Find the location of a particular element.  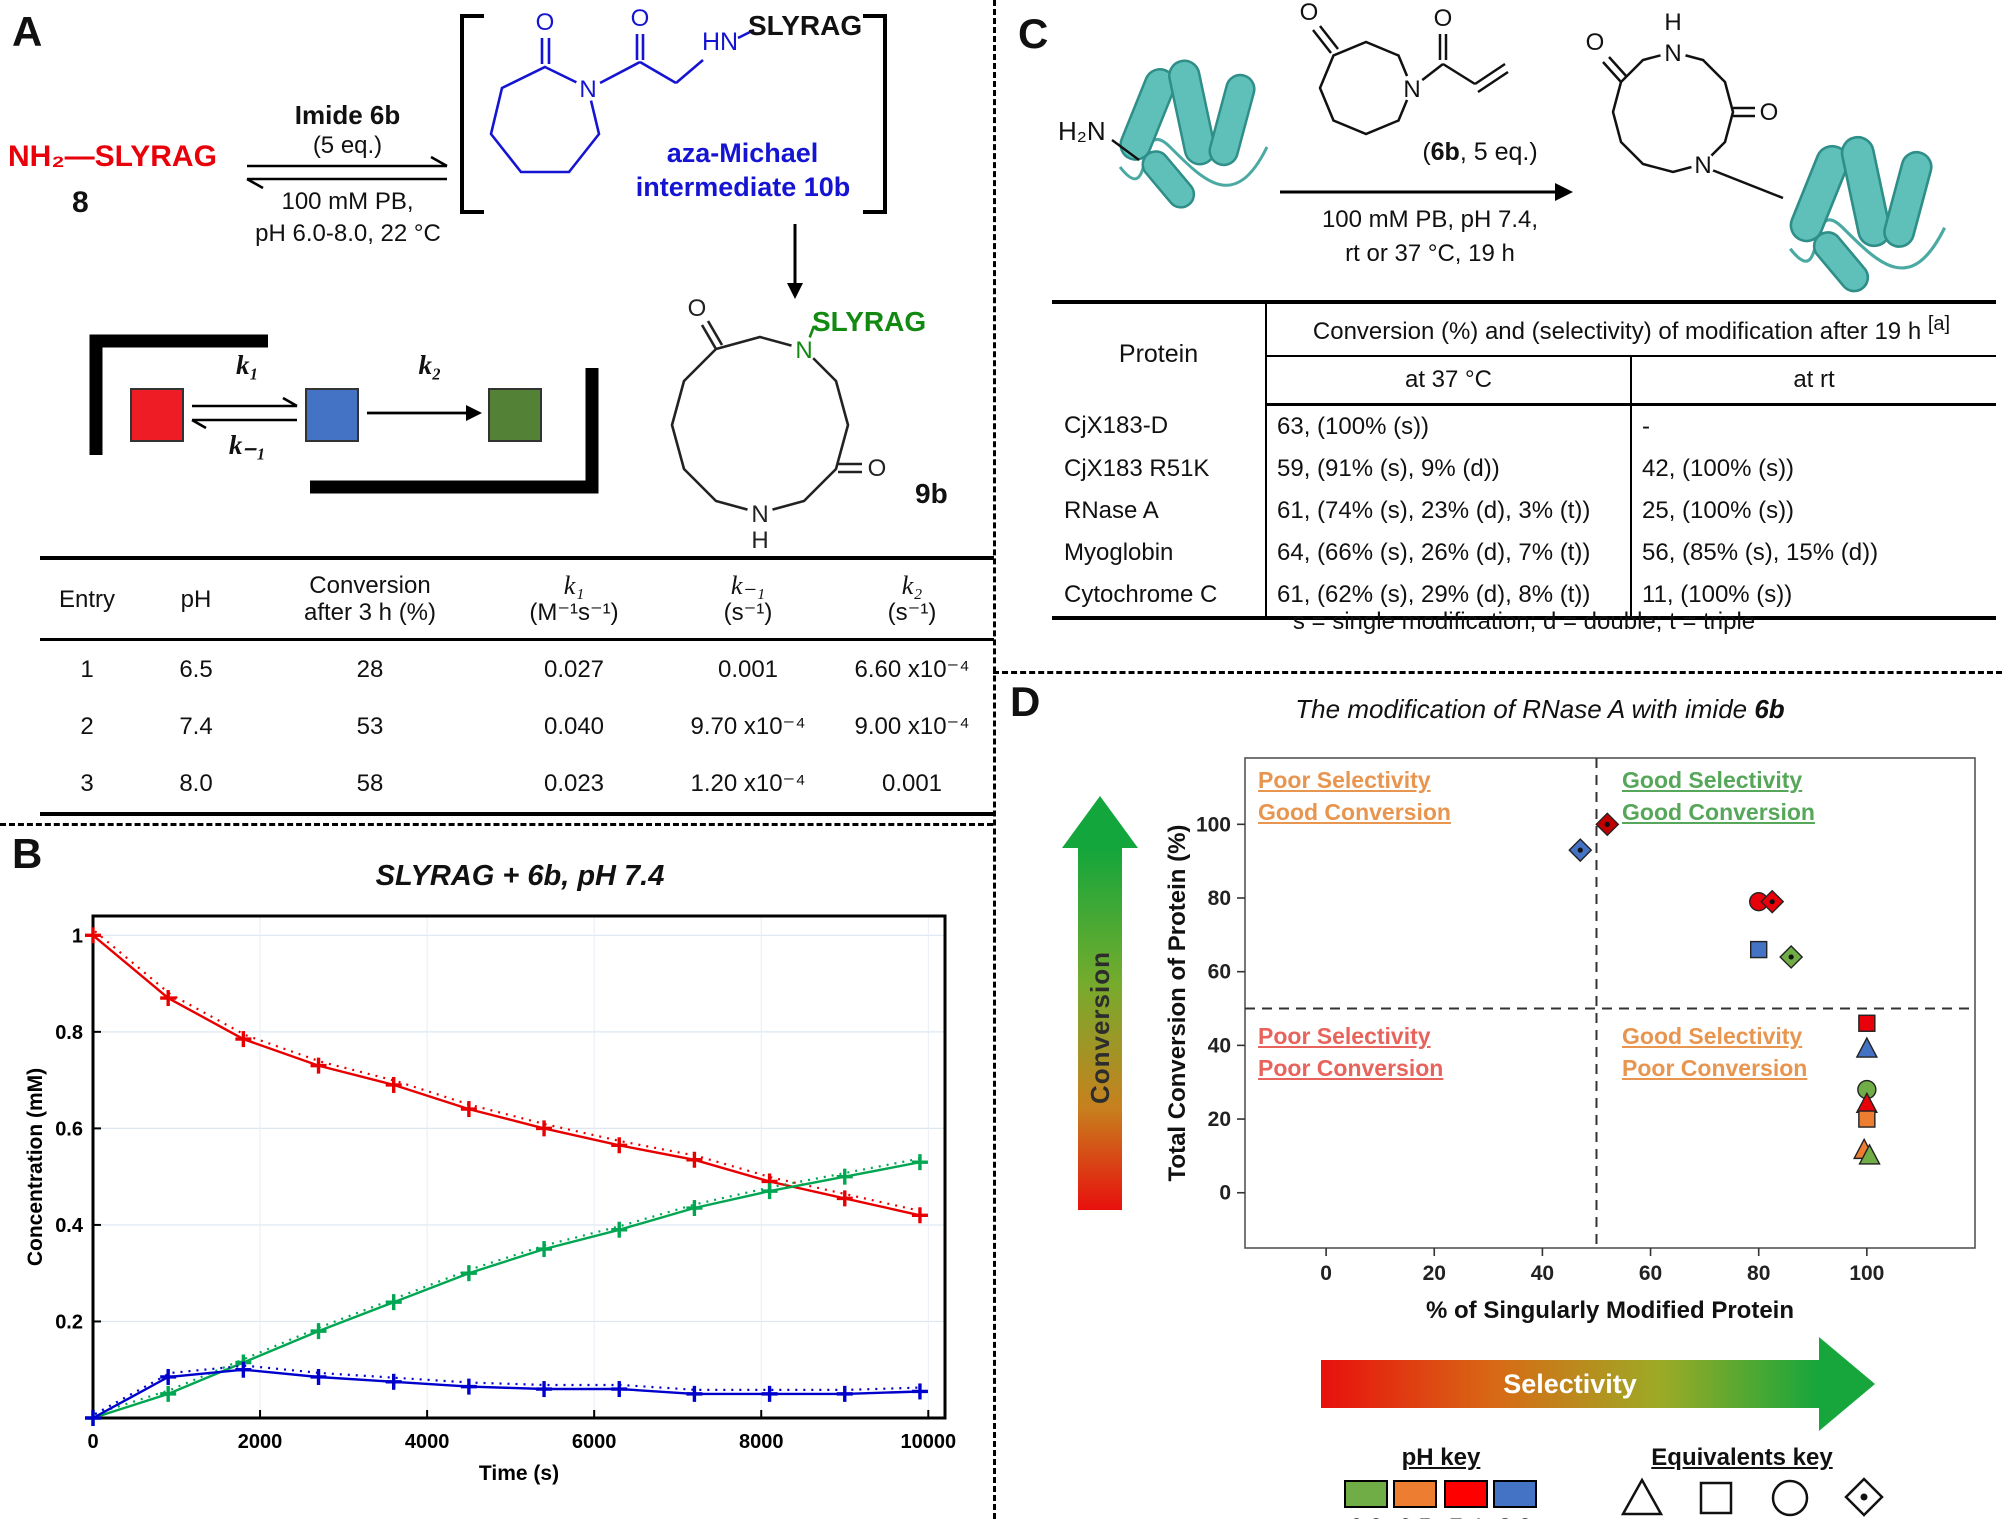

imide-6b-ring is located at coordinates (1410, 80).